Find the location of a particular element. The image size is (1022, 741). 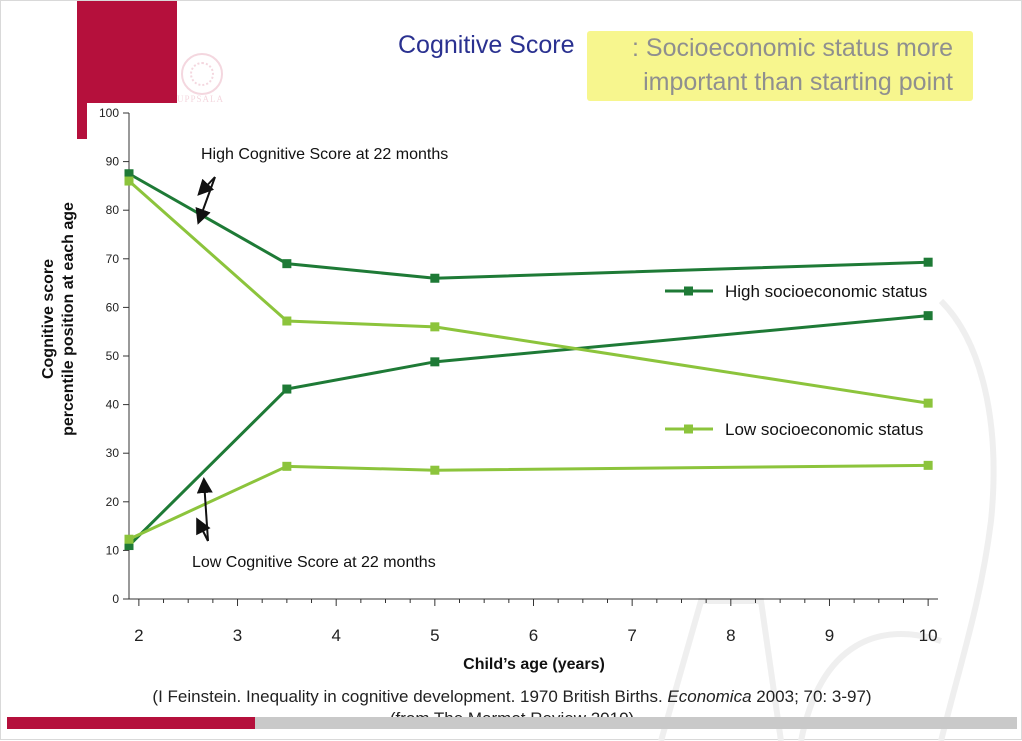

y-tick-label: 80 is located at coordinates (113, 210).